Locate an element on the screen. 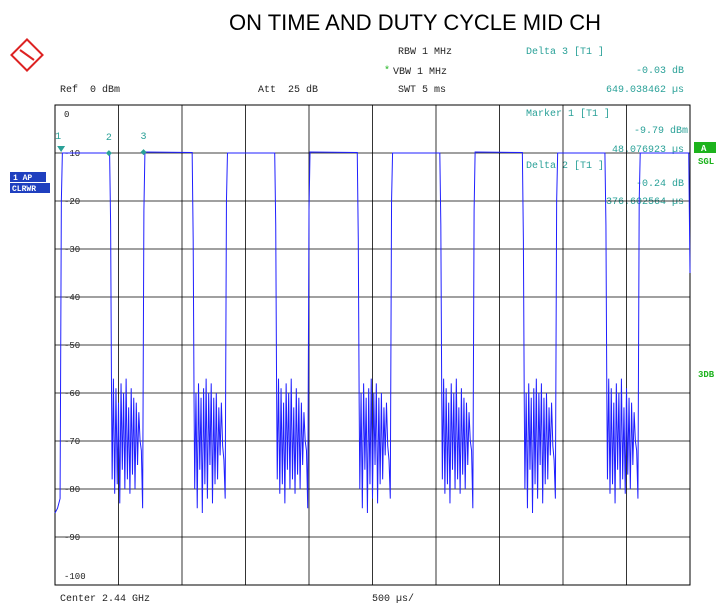  y-tick-label: 0 is located at coordinates (66, 115).